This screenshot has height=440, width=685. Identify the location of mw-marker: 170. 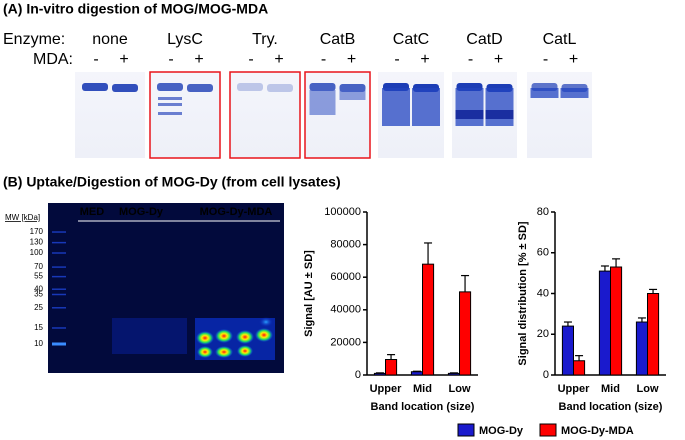
(37, 231).